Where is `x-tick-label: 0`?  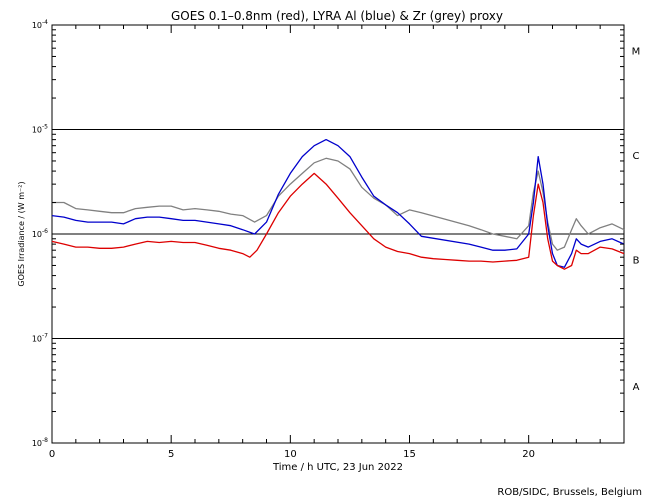
x-tick-label: 0 is located at coordinates (52, 454).